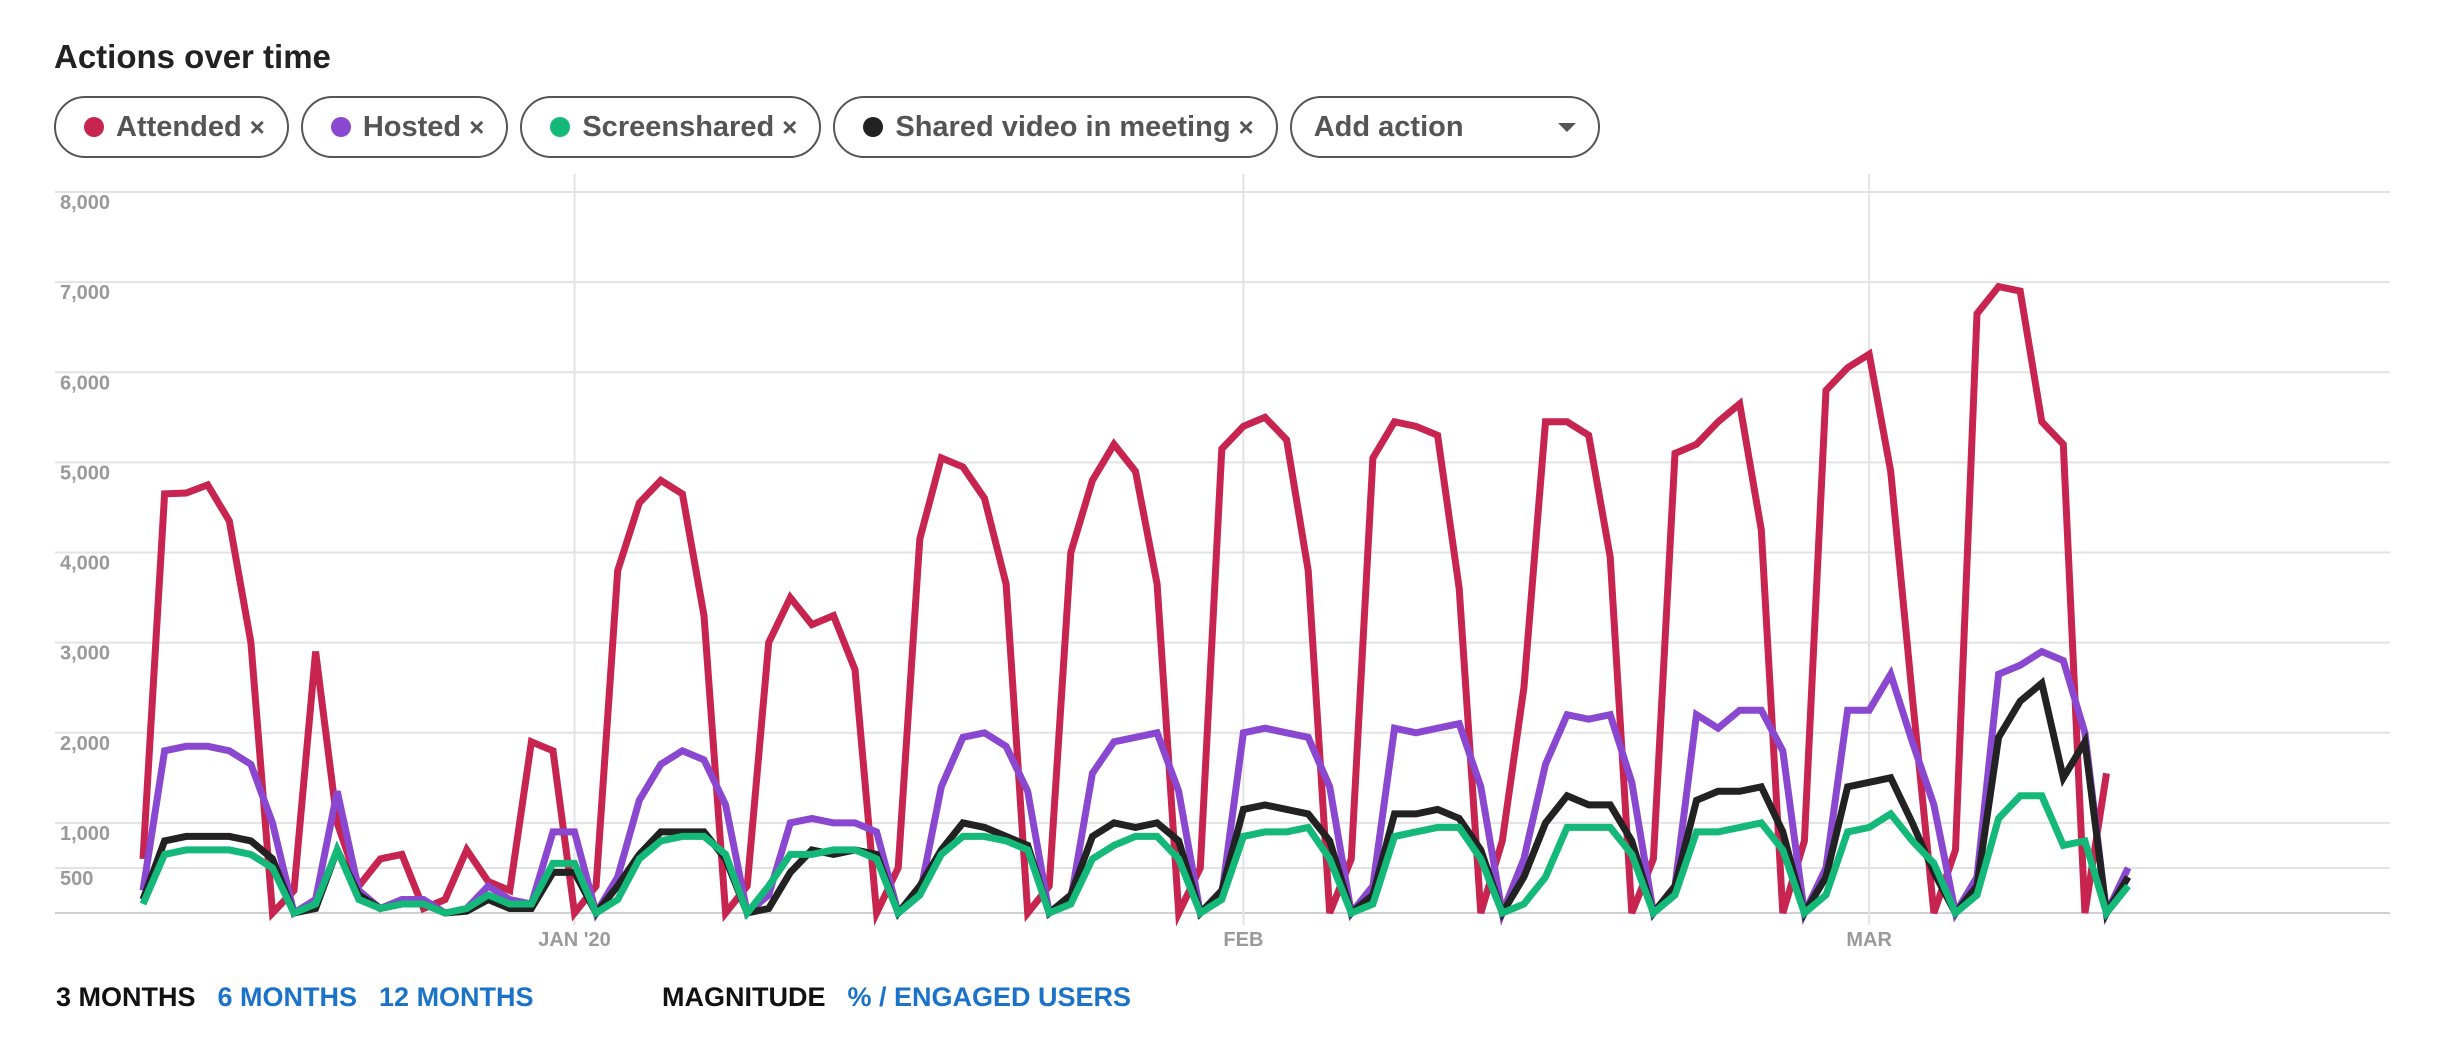 The height and width of the screenshot is (1058, 2442). What do you see at coordinates (1243, 940) in the screenshot?
I see `x-tick-label: FEB` at bounding box center [1243, 940].